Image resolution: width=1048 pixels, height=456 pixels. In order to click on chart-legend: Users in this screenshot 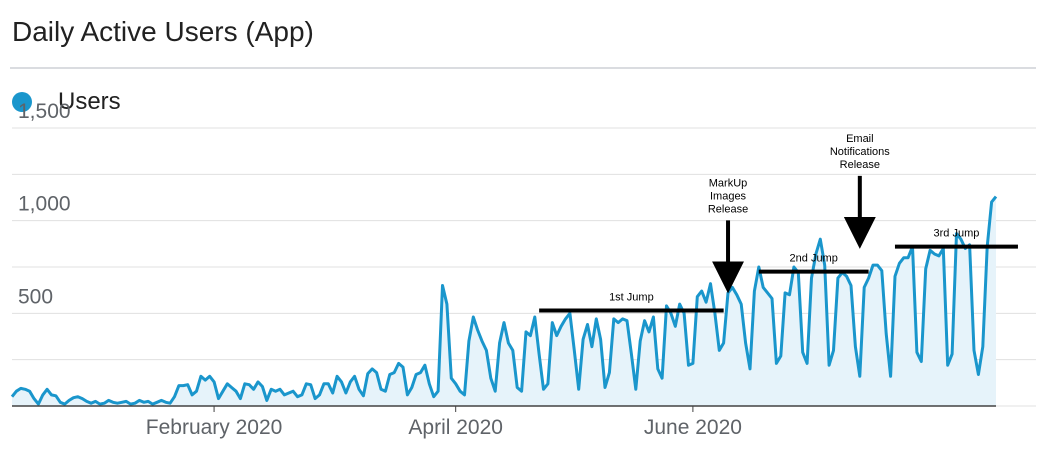, I will do `click(66, 102)`.